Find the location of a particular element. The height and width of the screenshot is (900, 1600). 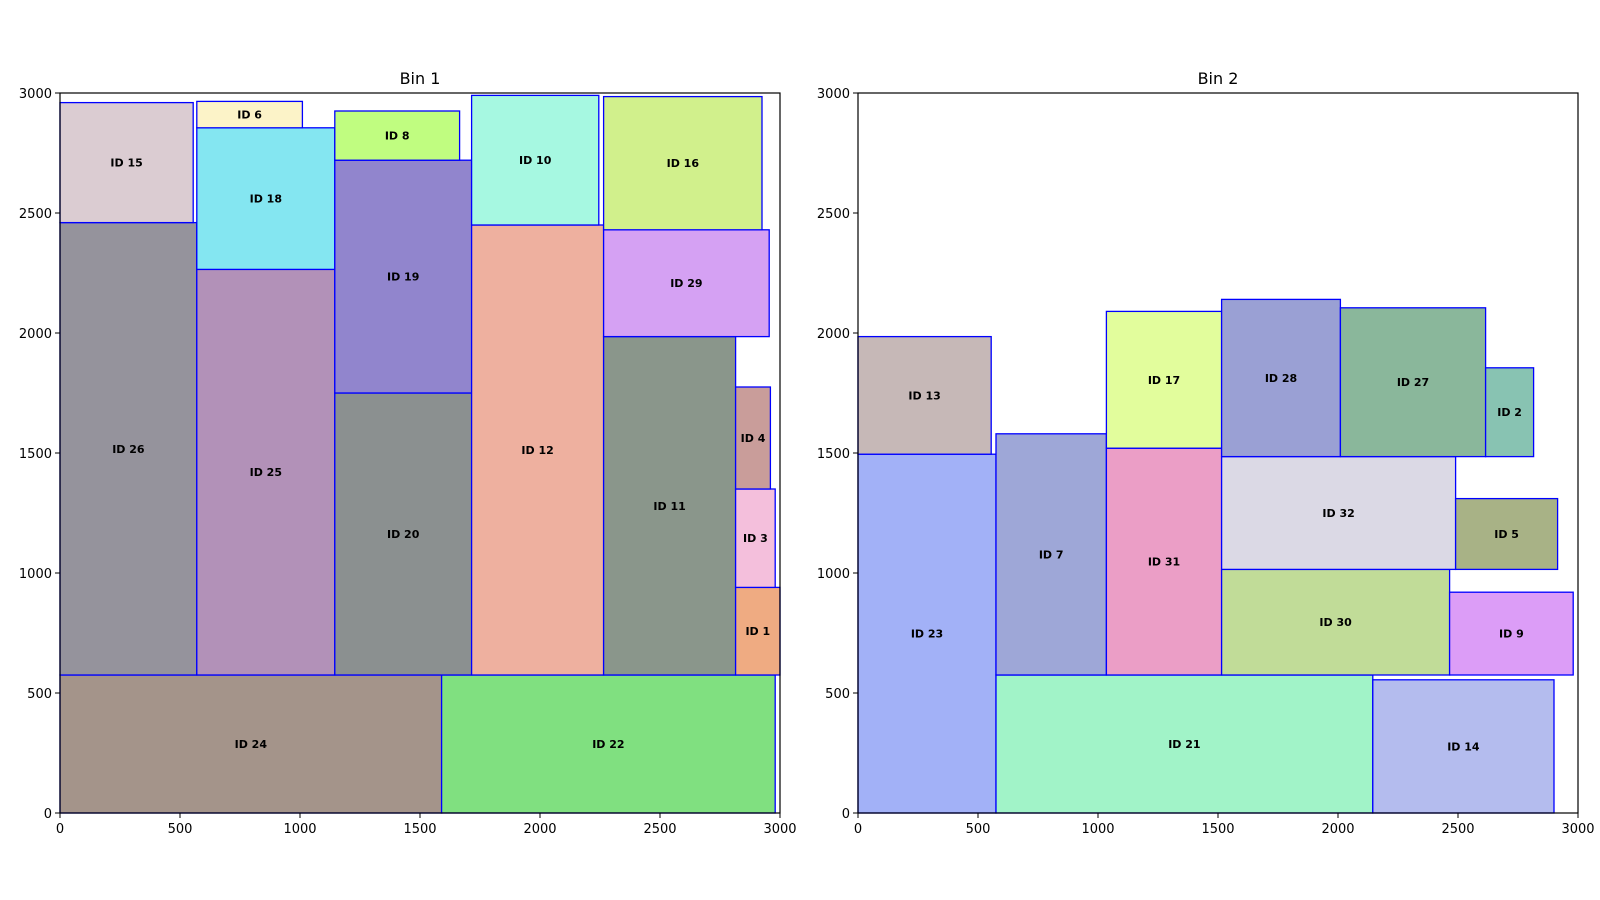

box-label: ID 1 is located at coordinates (757, 631).